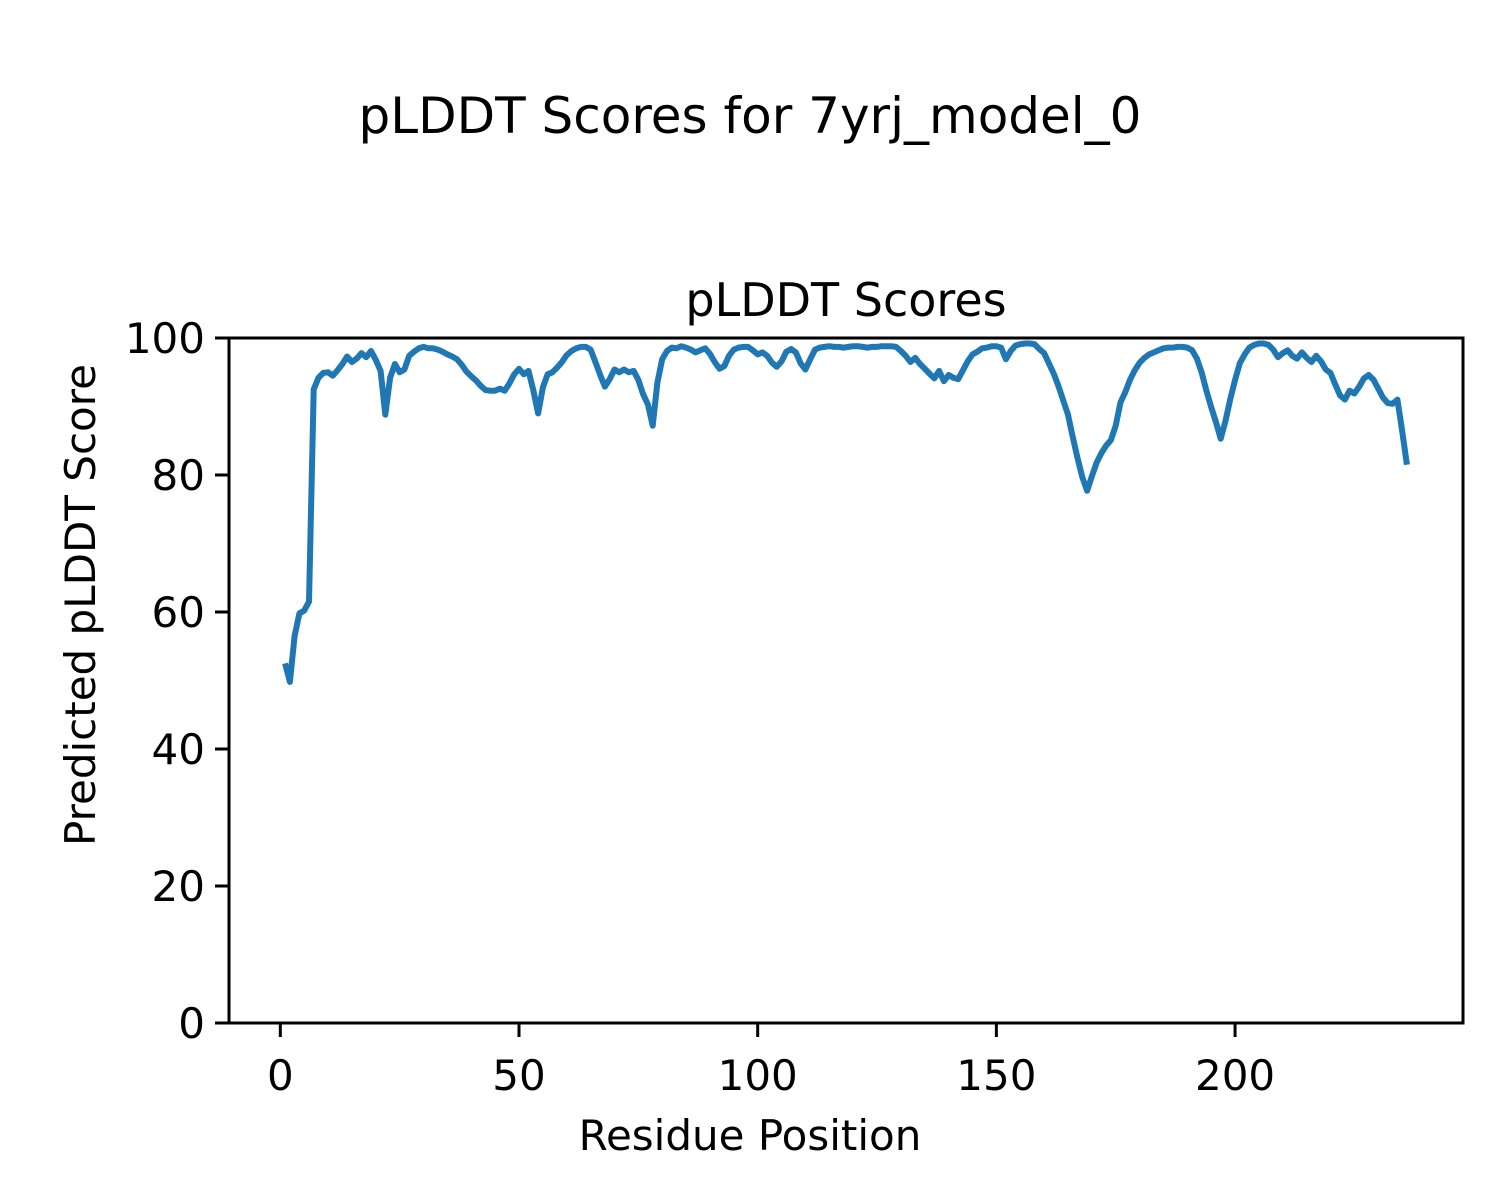 The width and height of the screenshot is (1500, 1200). Describe the element at coordinates (1235, 1075) in the screenshot. I see `x-tick-label: 200` at that location.